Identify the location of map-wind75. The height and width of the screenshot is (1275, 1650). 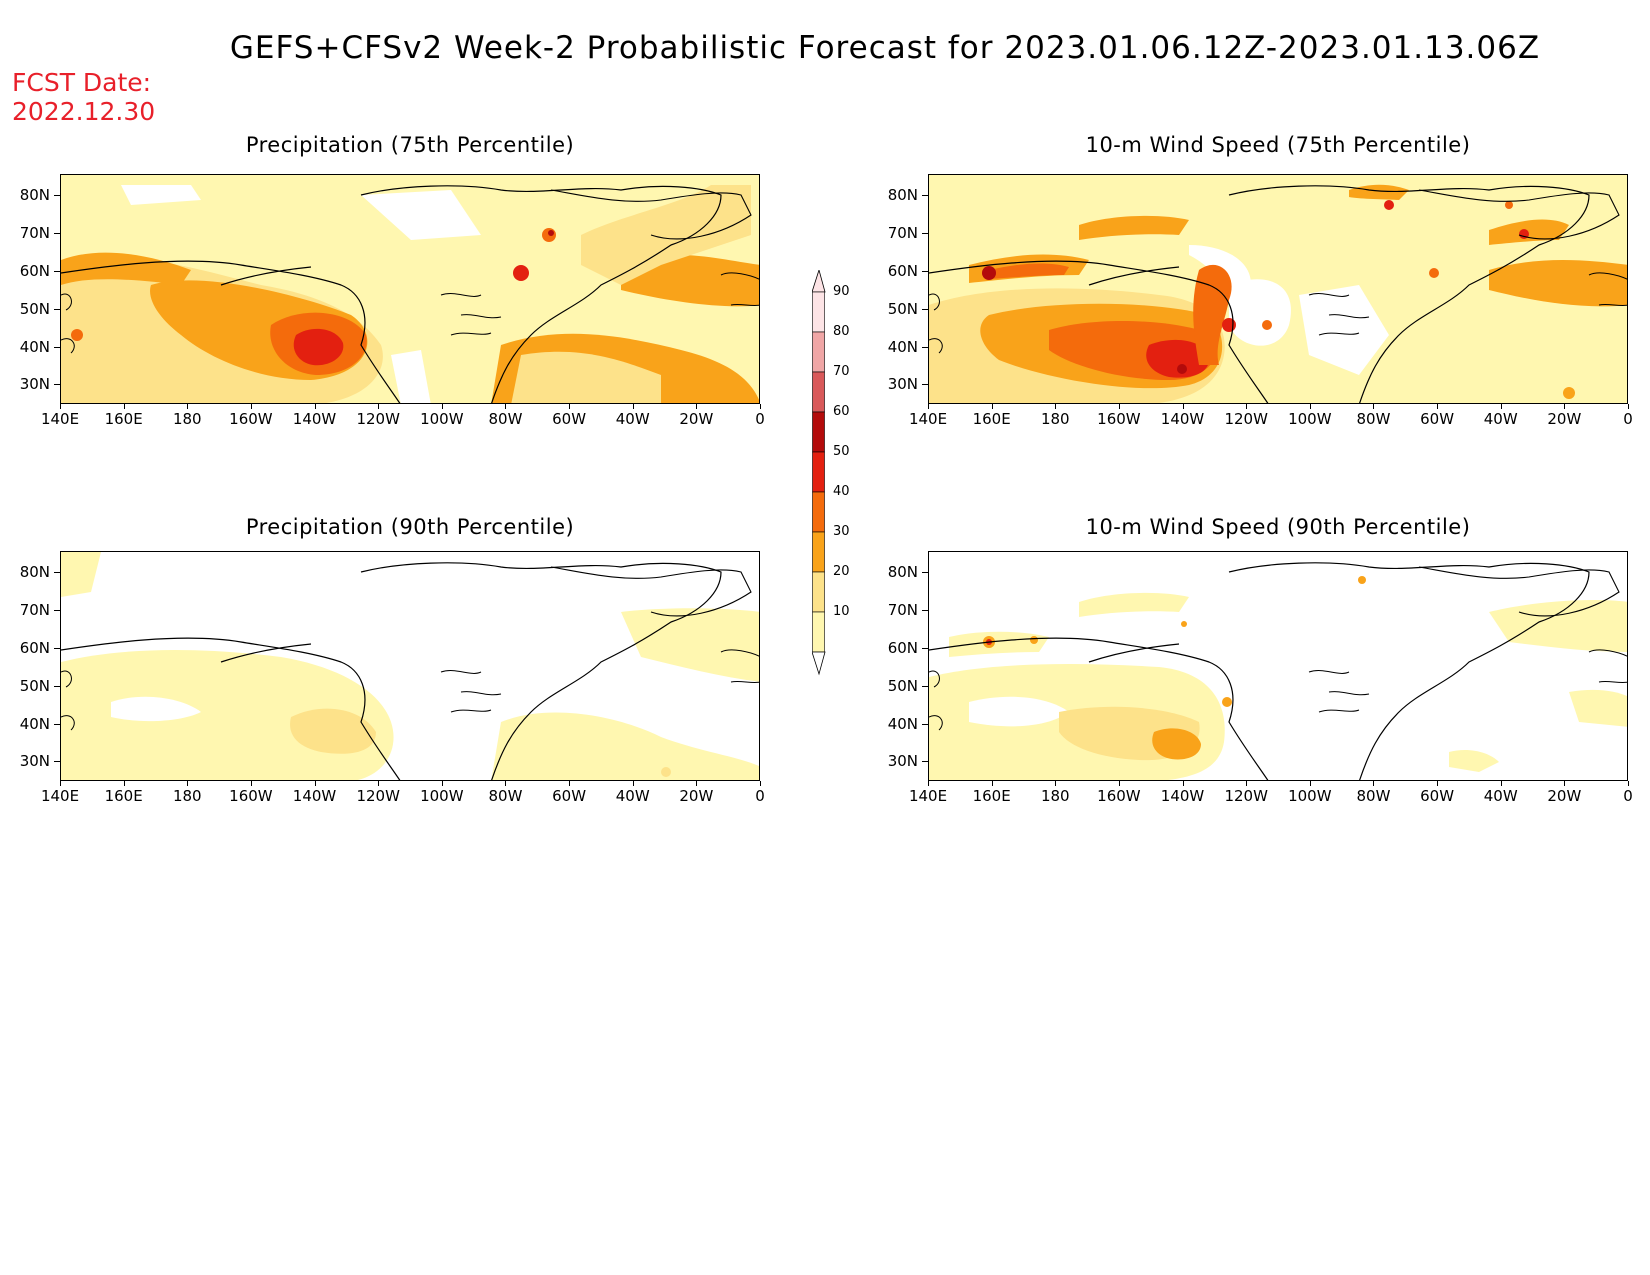
(1278, 289).